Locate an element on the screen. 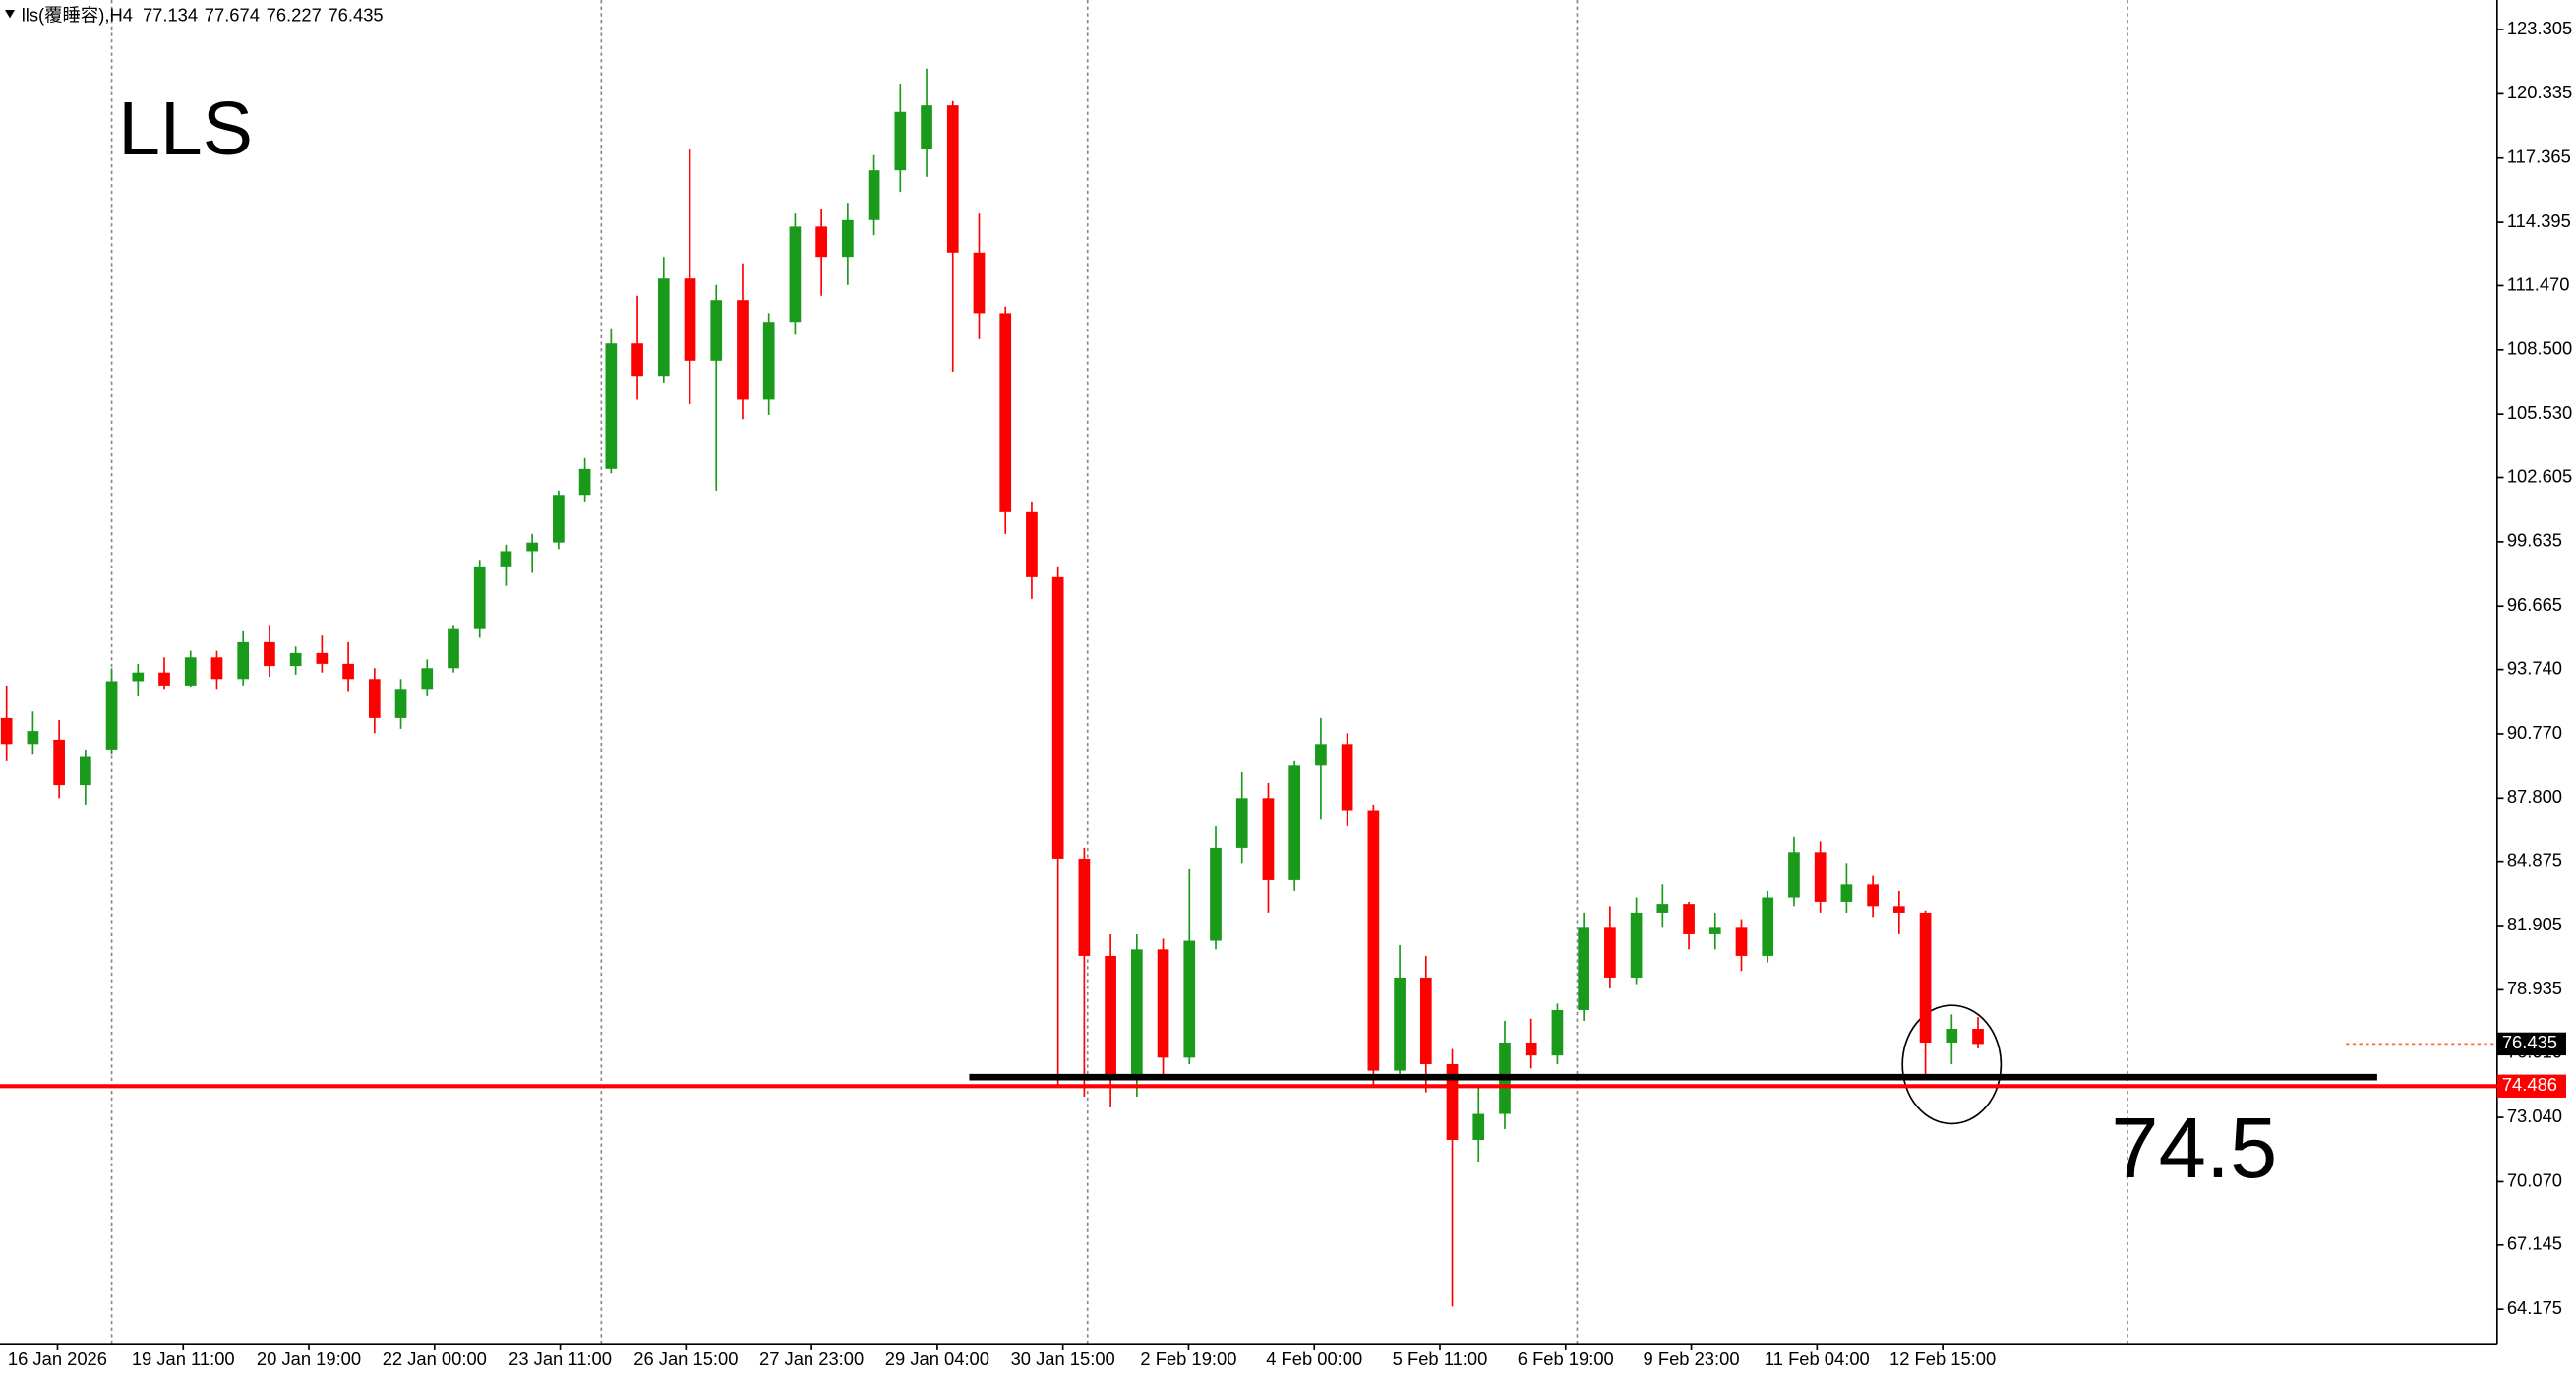 This screenshot has width=2576, height=1375. x-tick-label: 27 Jan 23:00 is located at coordinates (812, 1358).